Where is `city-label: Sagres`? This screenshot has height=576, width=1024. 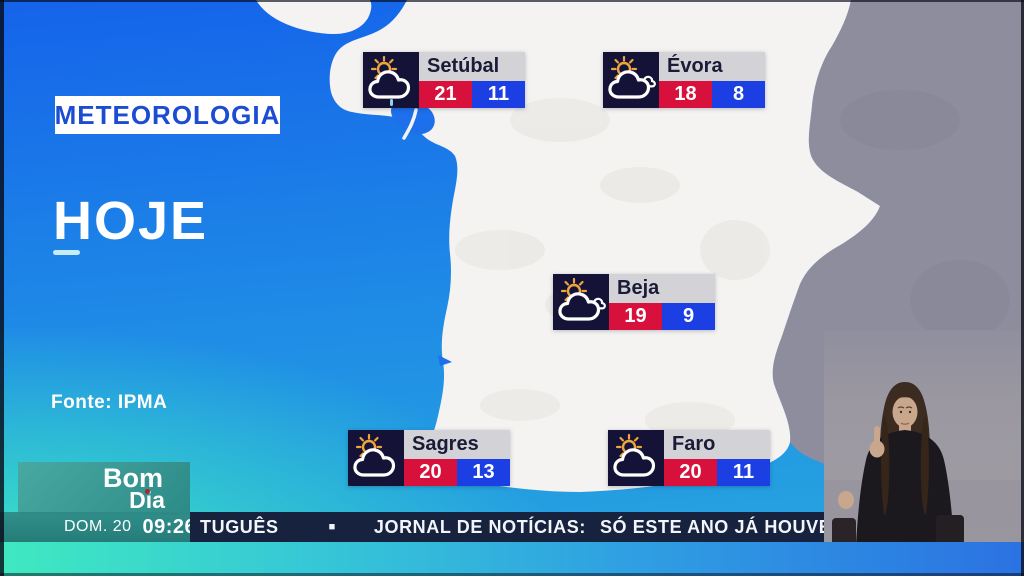 city-label: Sagres is located at coordinates (457, 444).